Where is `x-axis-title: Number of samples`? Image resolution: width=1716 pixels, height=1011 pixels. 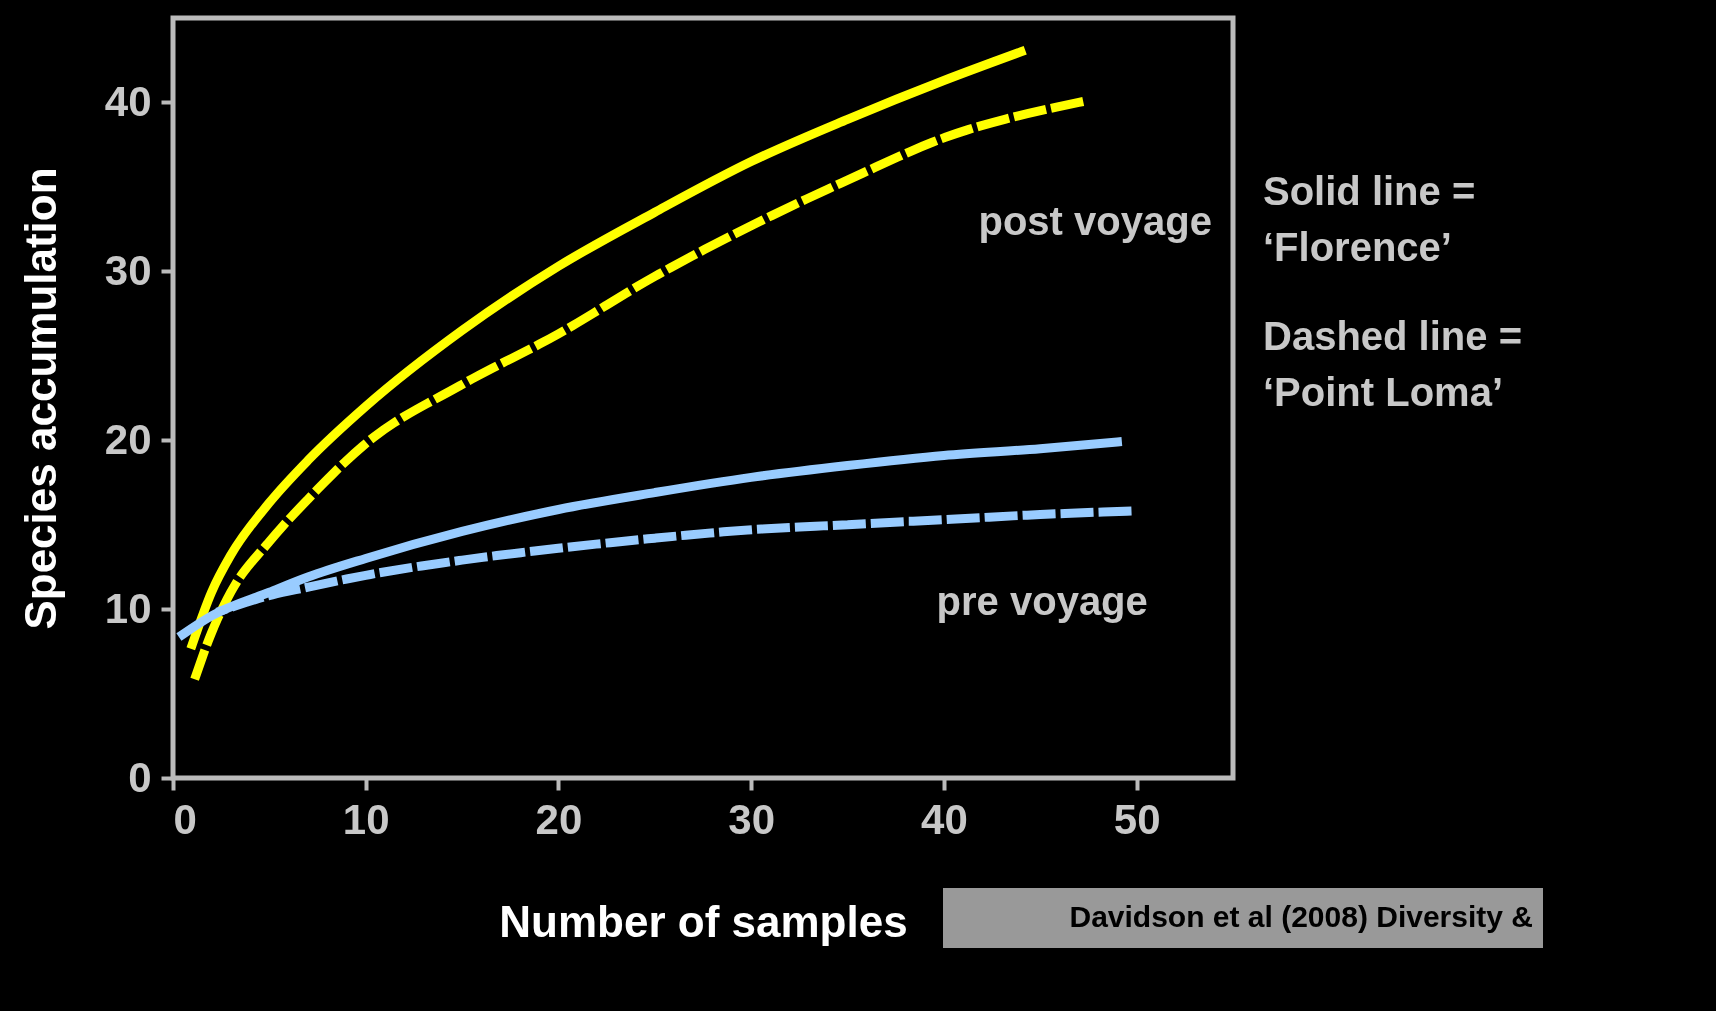 x-axis-title: Number of samples is located at coordinates (703, 921).